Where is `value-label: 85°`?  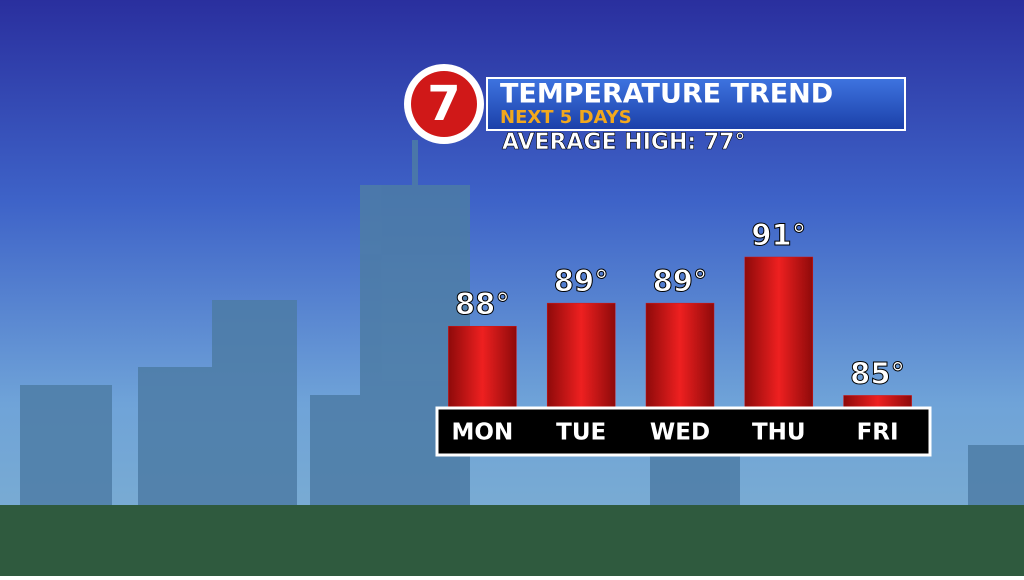 value-label: 85° is located at coordinates (877, 373).